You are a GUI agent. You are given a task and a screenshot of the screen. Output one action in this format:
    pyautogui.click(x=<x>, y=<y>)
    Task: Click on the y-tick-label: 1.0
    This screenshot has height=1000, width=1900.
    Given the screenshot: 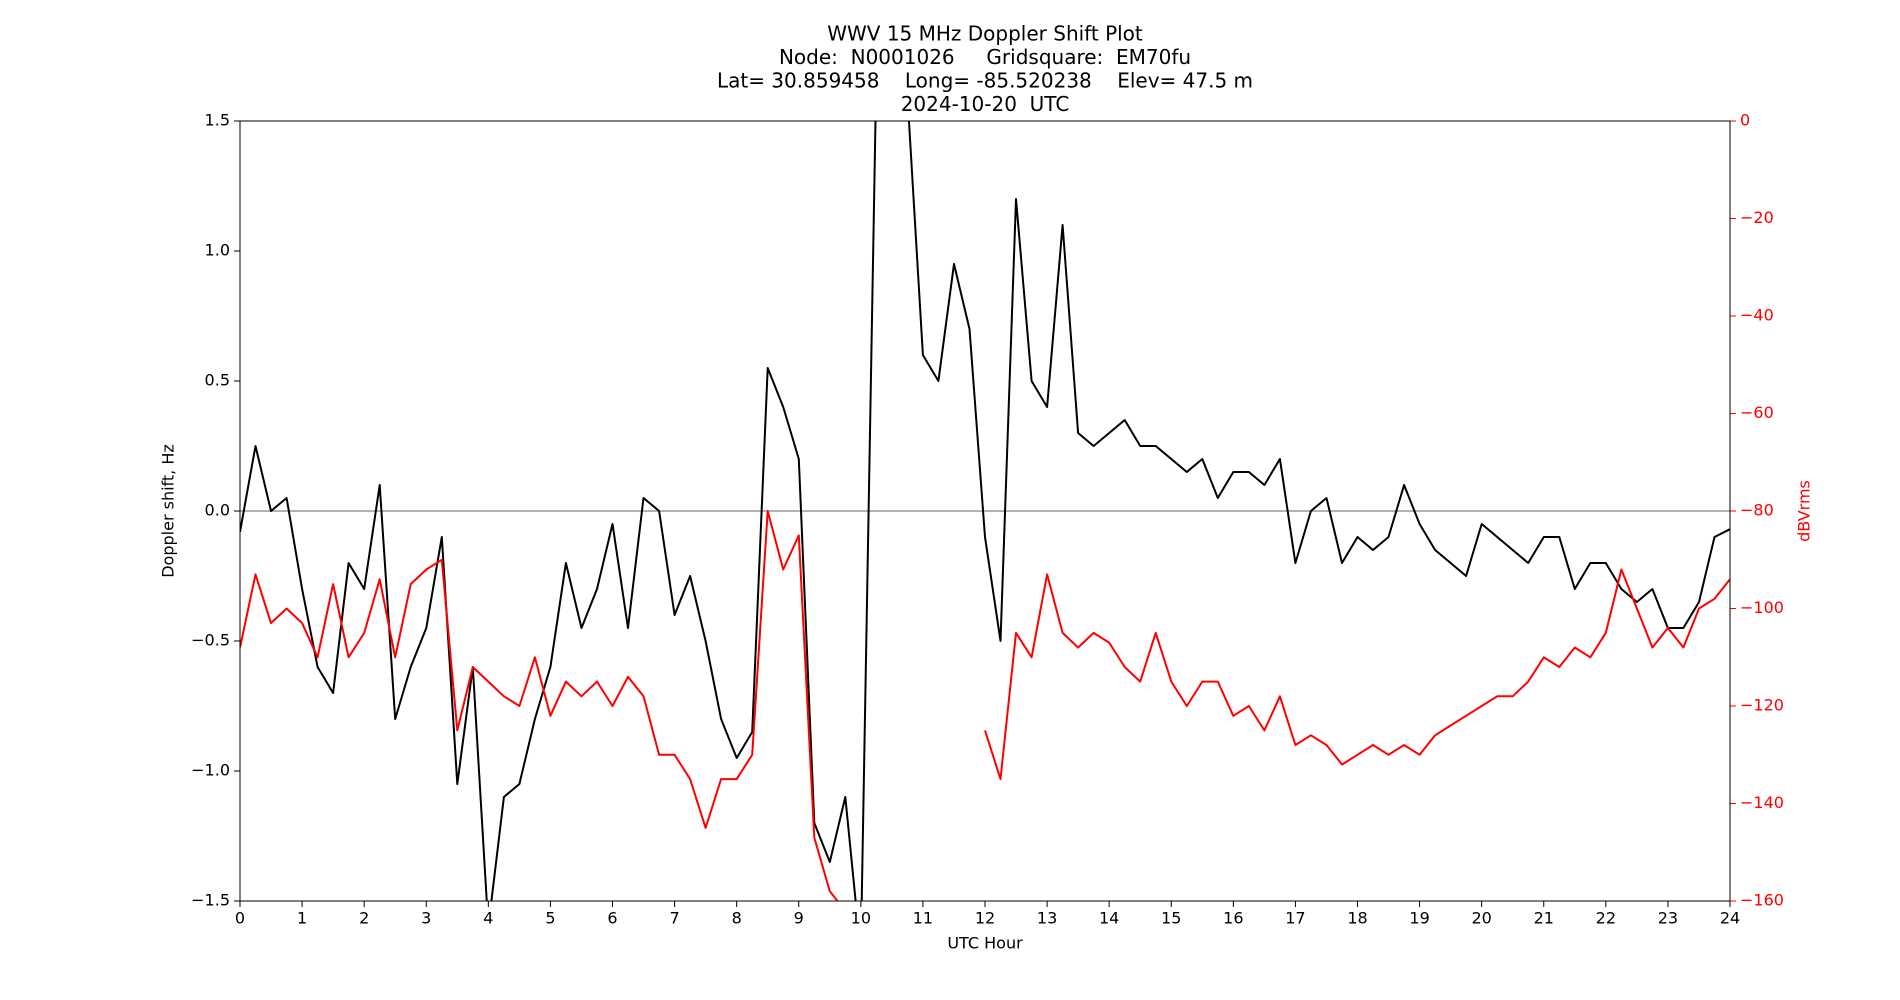 What is the action you would take?
    pyautogui.click(x=217, y=250)
    